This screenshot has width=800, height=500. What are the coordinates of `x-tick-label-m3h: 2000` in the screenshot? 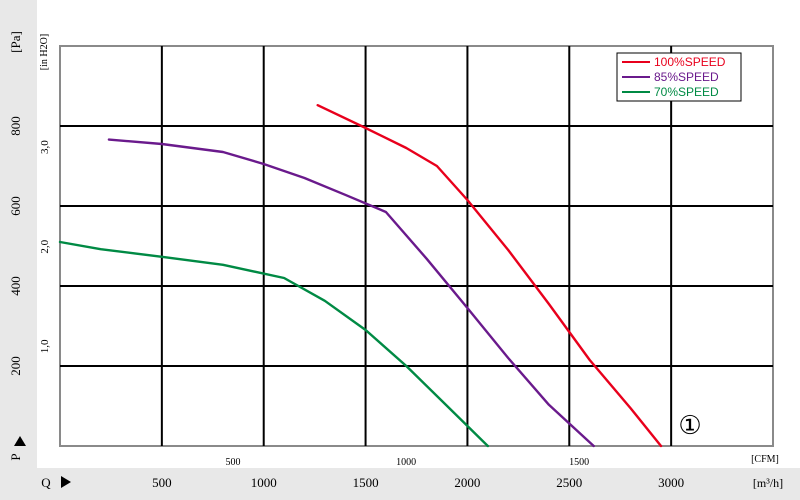 It's located at (467, 482).